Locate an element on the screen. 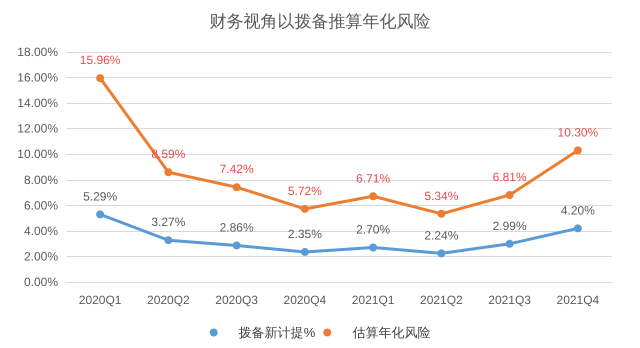 Image resolution: width=640 pixels, height=348 pixels. data-label: 4.20% is located at coordinates (578, 210).